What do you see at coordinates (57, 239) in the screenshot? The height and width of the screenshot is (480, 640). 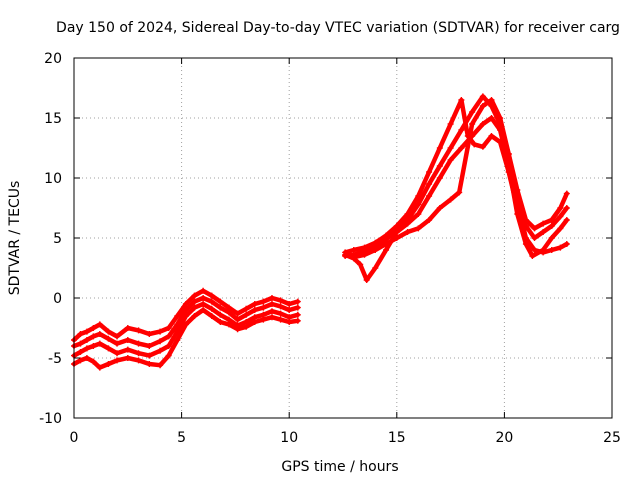 I see `y-tick-label: 5` at bounding box center [57, 239].